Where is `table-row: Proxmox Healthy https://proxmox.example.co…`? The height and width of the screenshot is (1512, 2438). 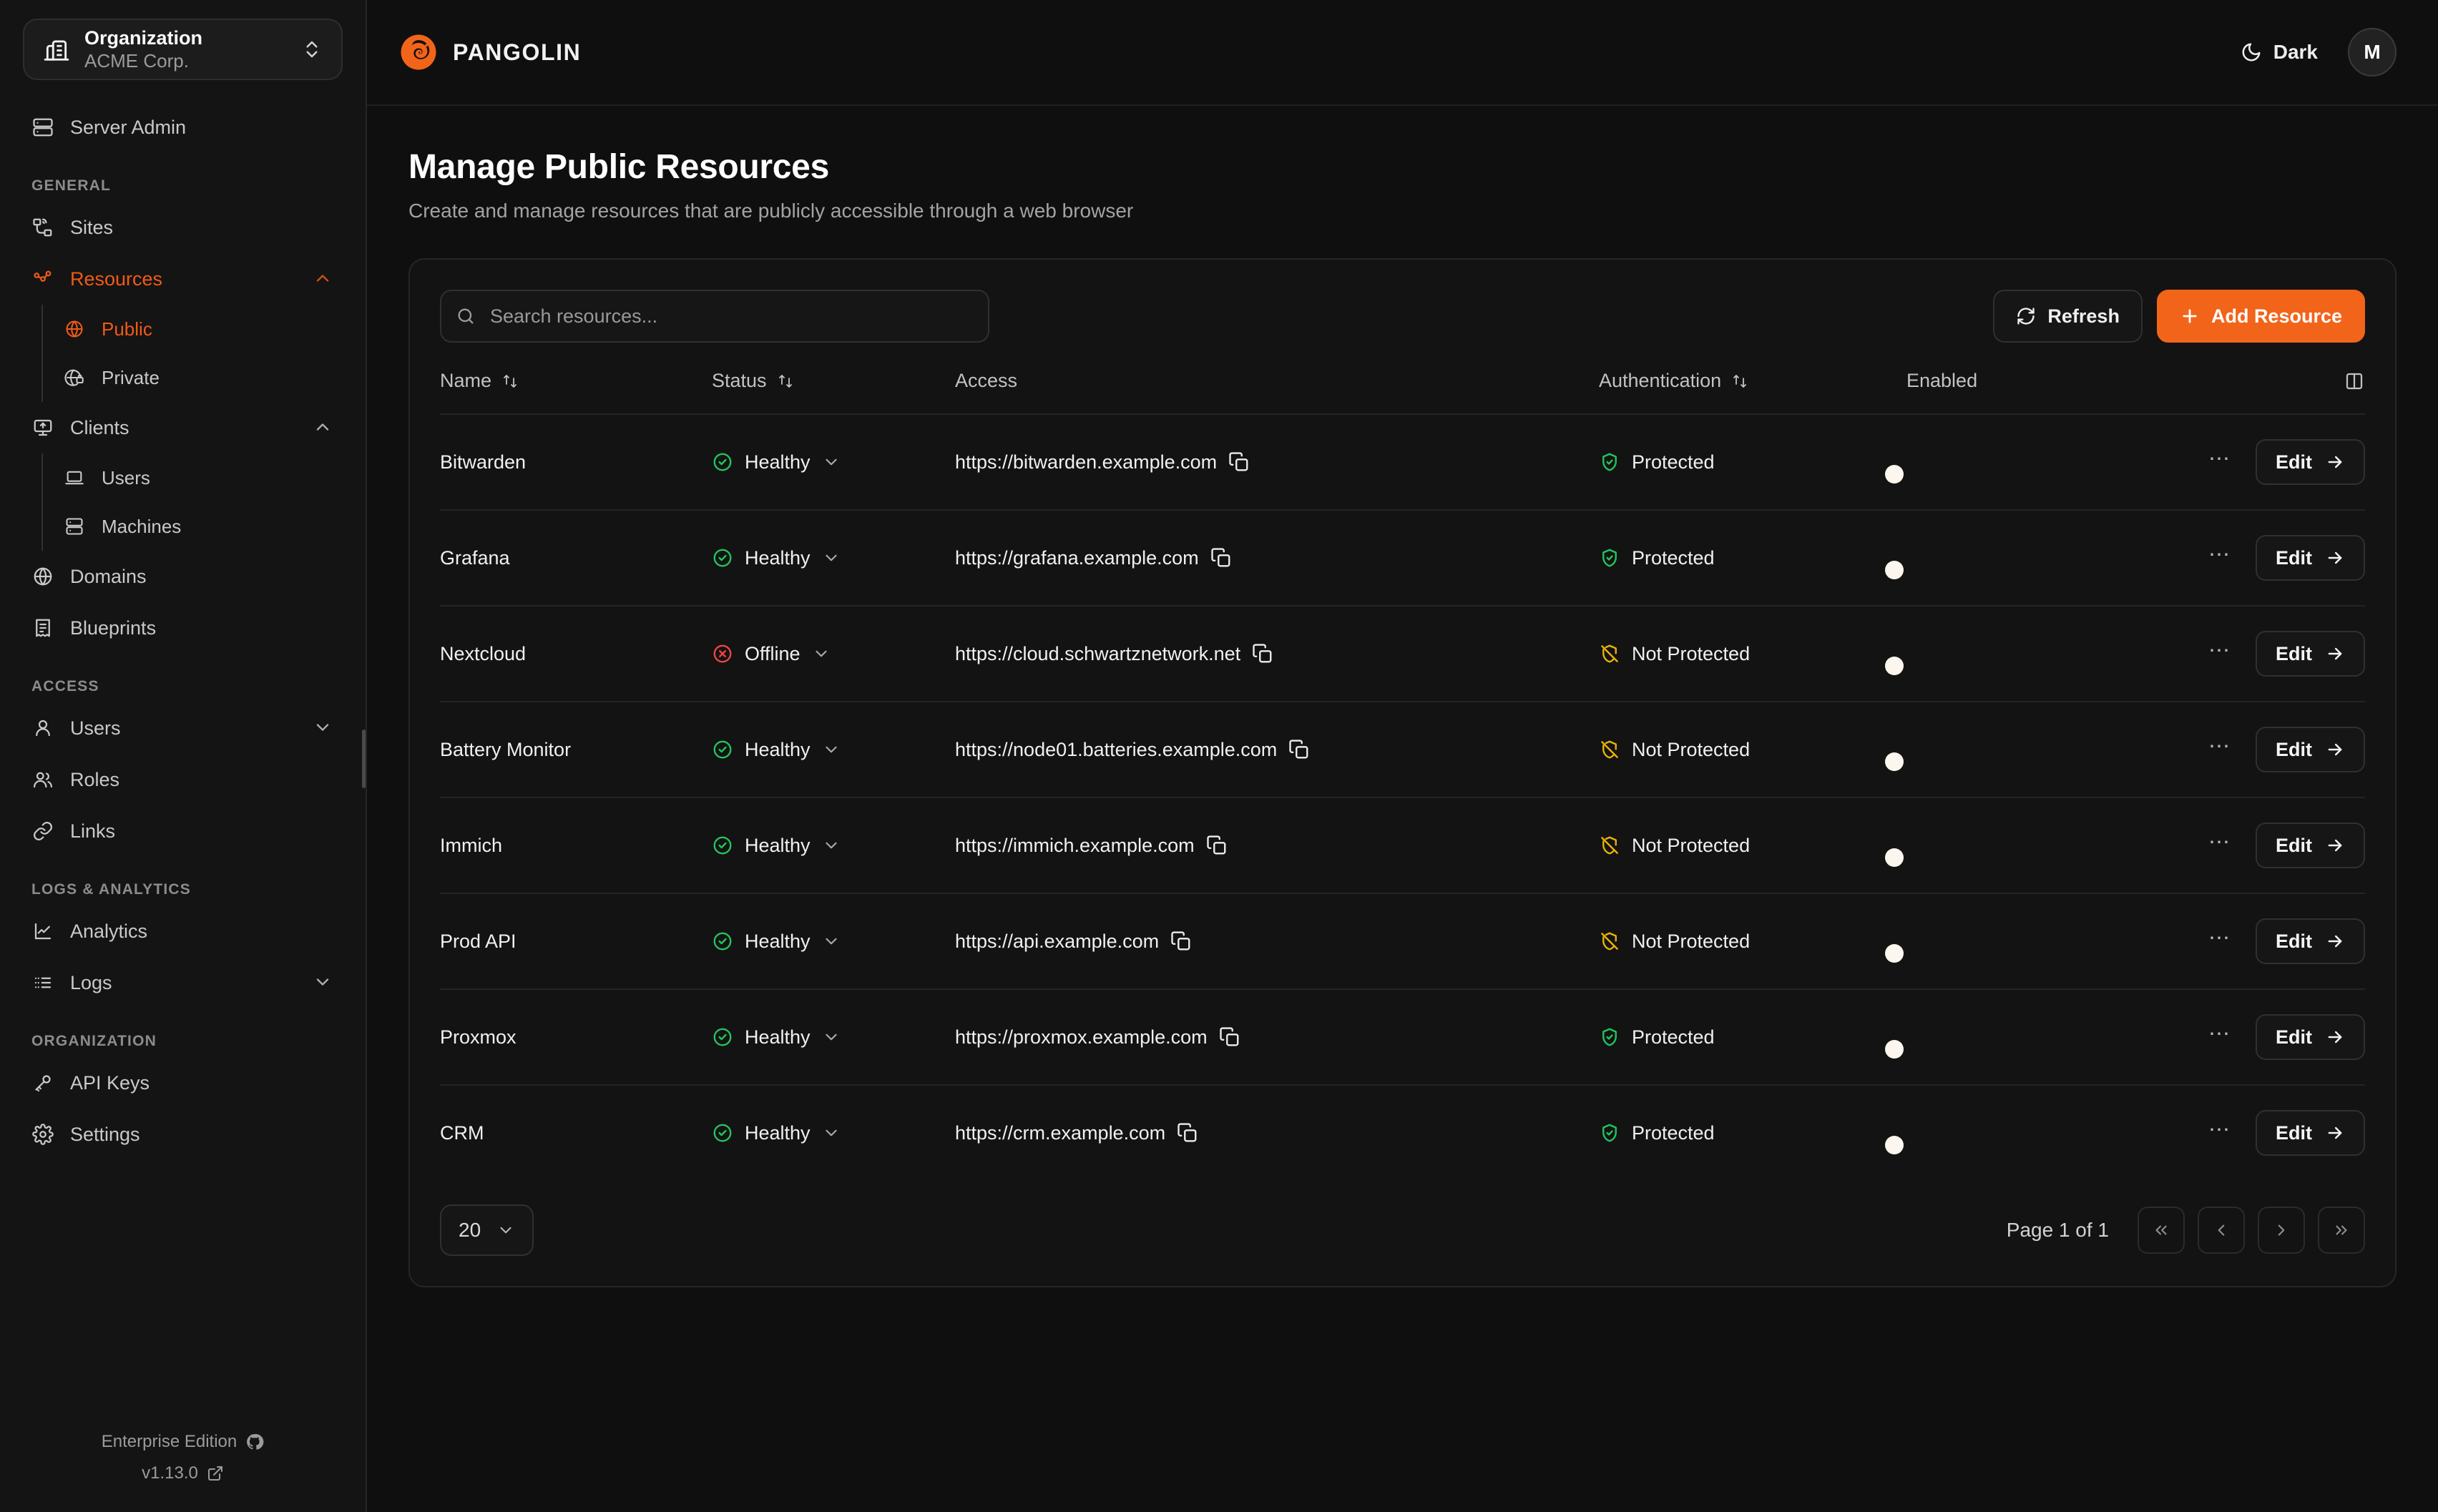
table-row: Proxmox Healthy https://proxmox.example.co… is located at coordinates (1402, 1036).